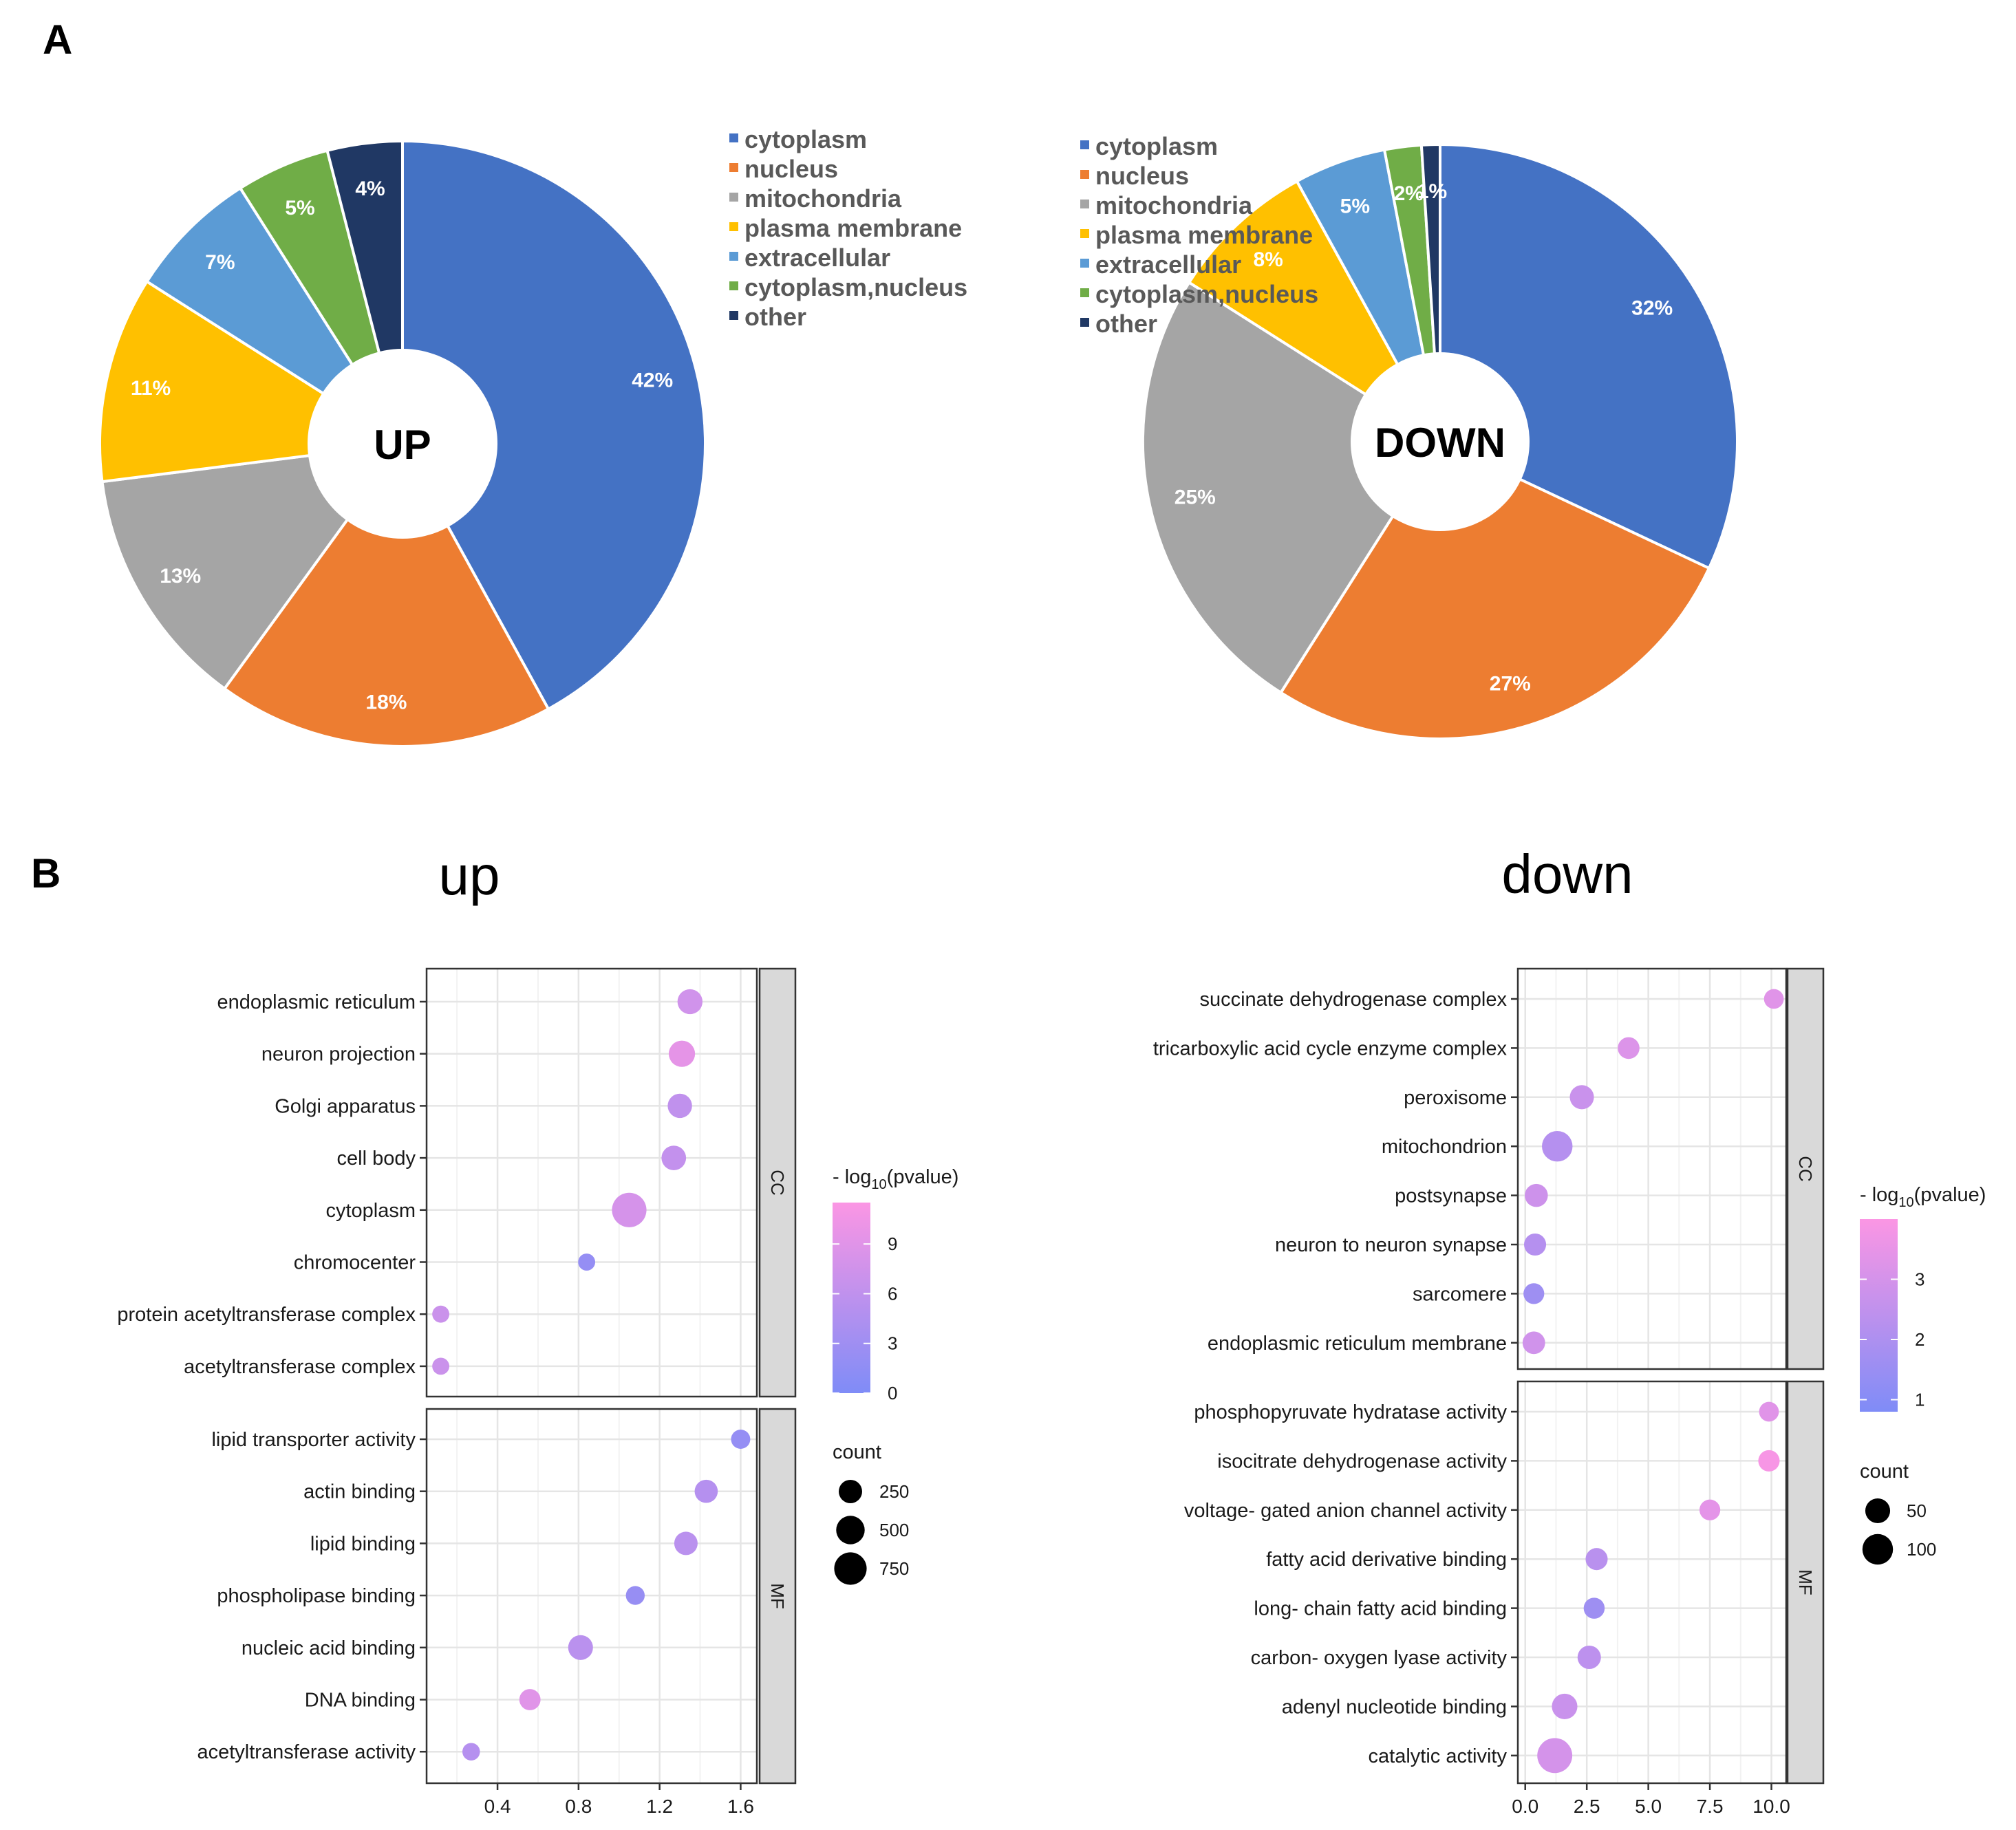 This screenshot has height=1830, width=2016. Describe the element at coordinates (1648, 1807) in the screenshot. I see `x-tick-label: 5.0` at that location.